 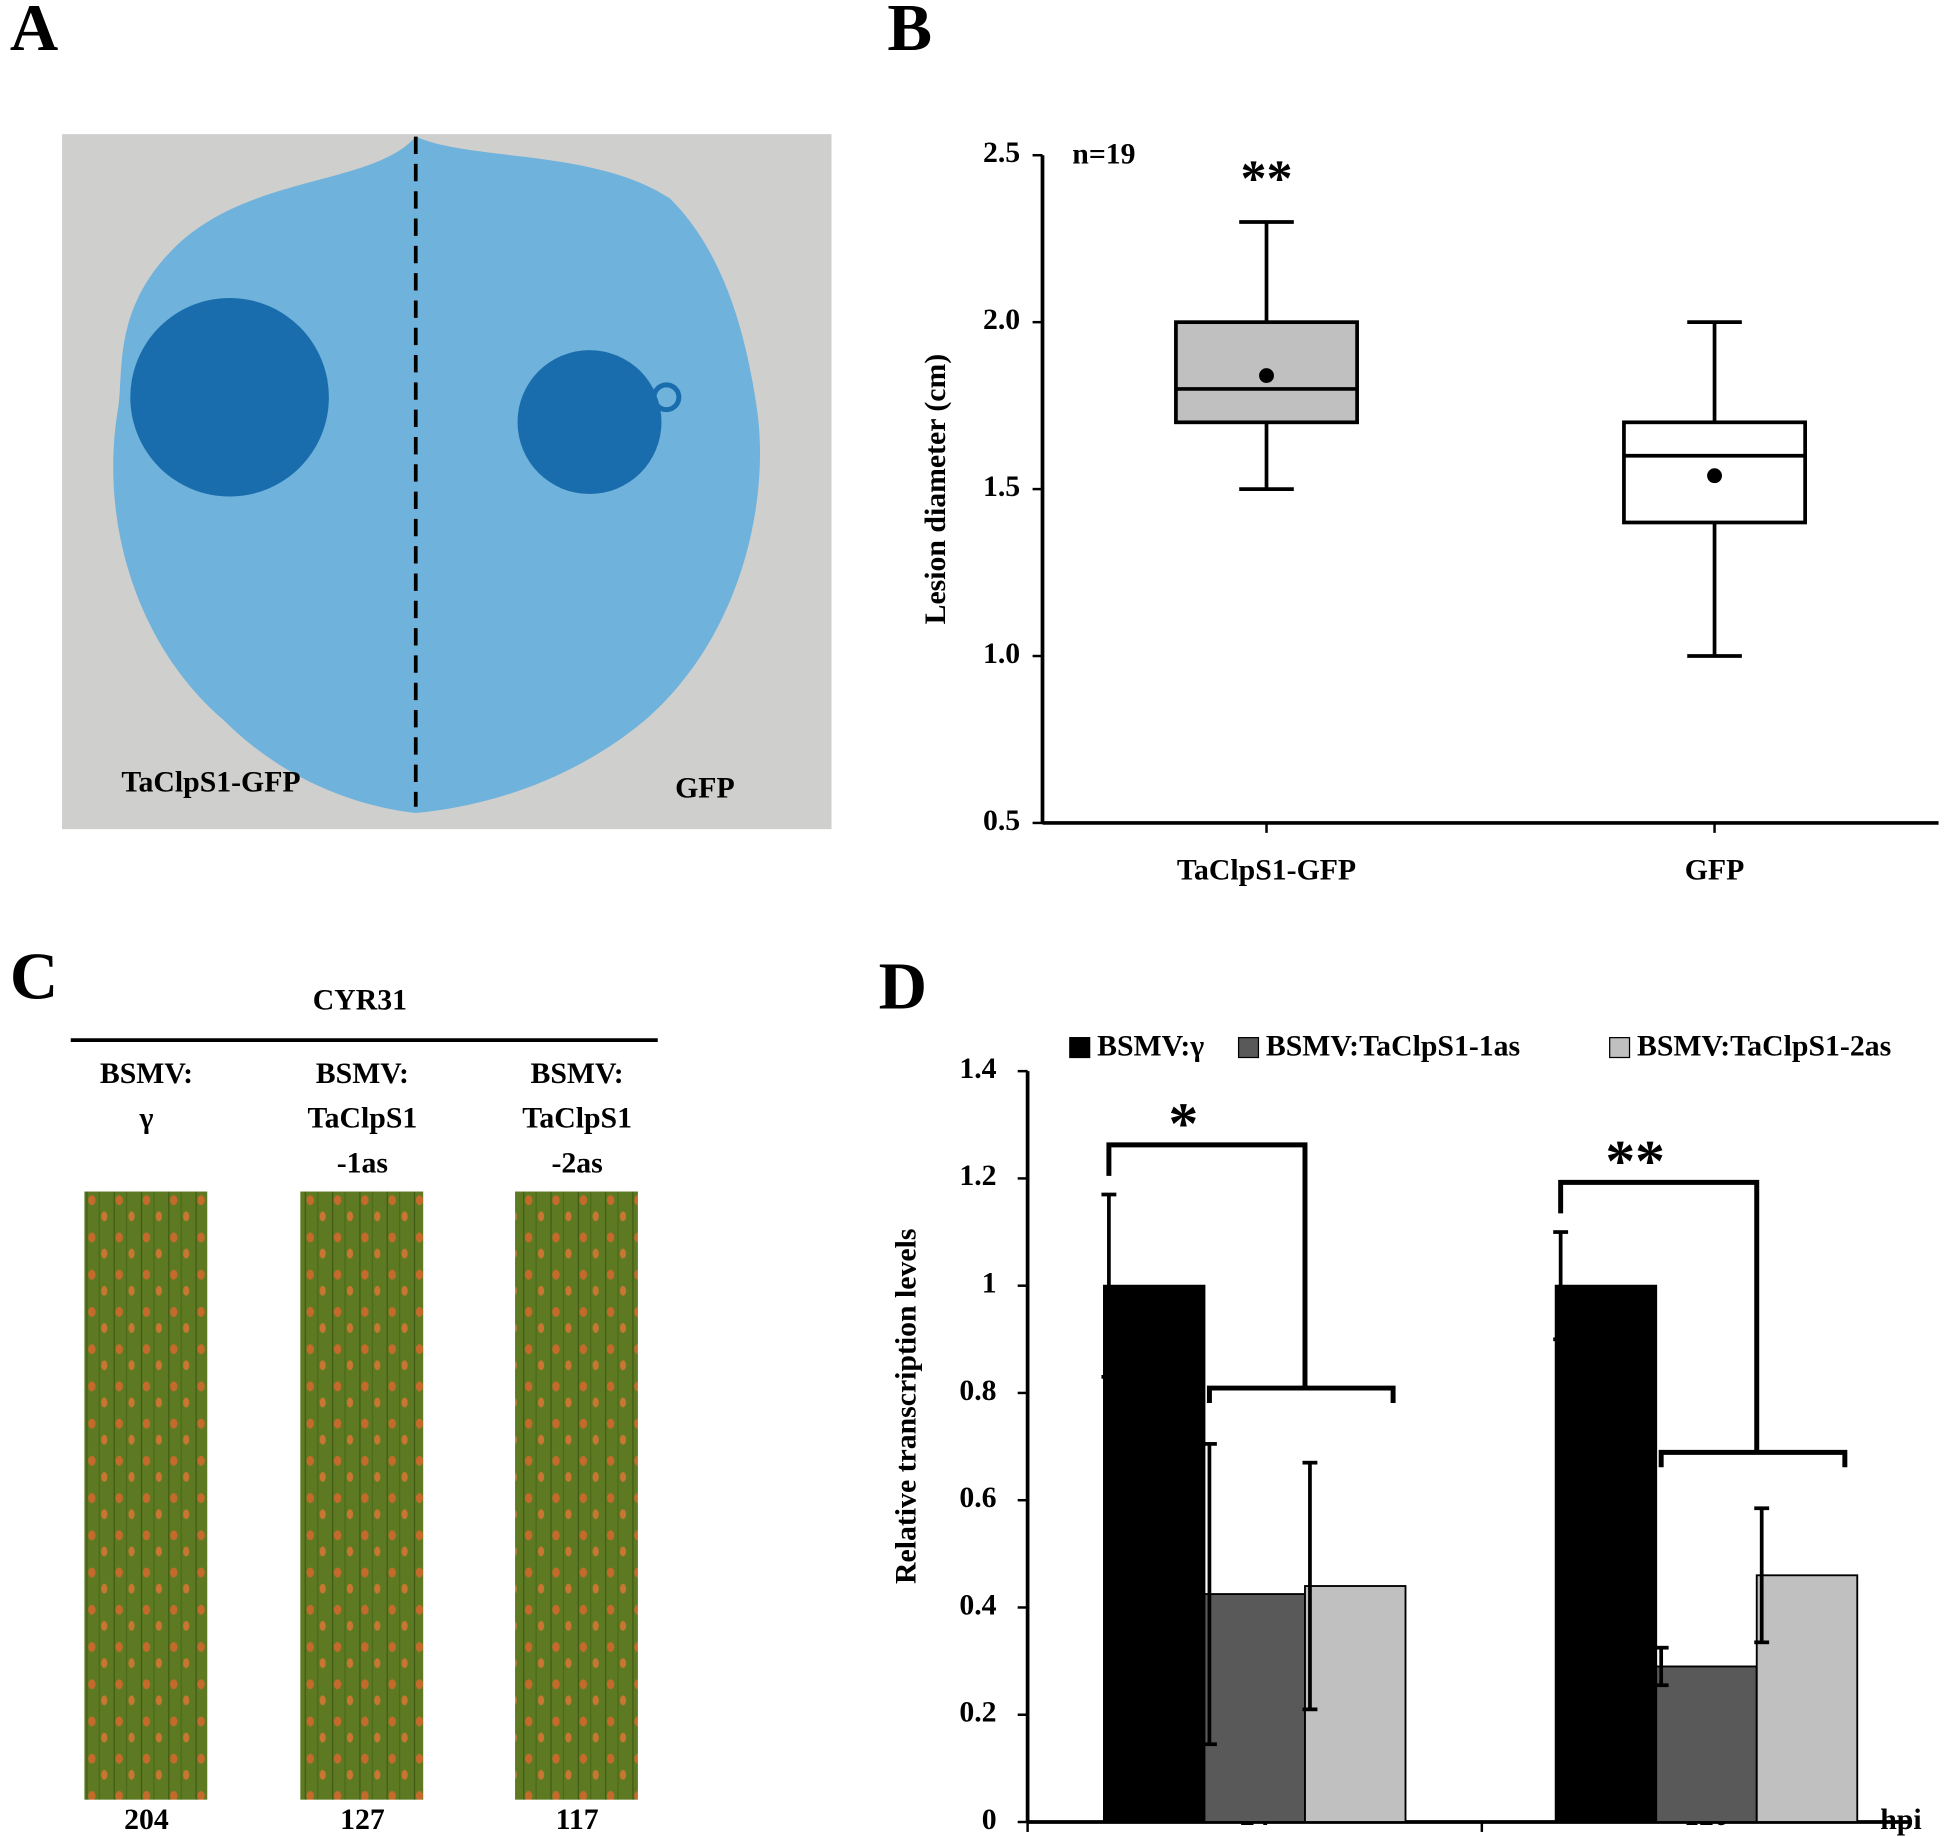 What do you see at coordinates (1900, 1819) in the screenshot?
I see `x-axis-label: hpi` at bounding box center [1900, 1819].